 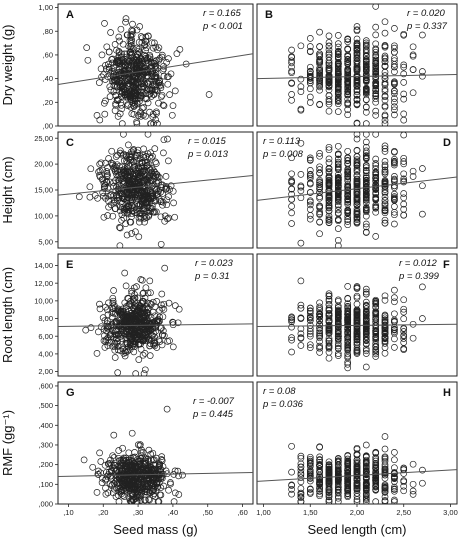 What do you see at coordinates (419, 276) in the screenshot?
I see `panel-f-p-value: p = 0.399` at bounding box center [419, 276].